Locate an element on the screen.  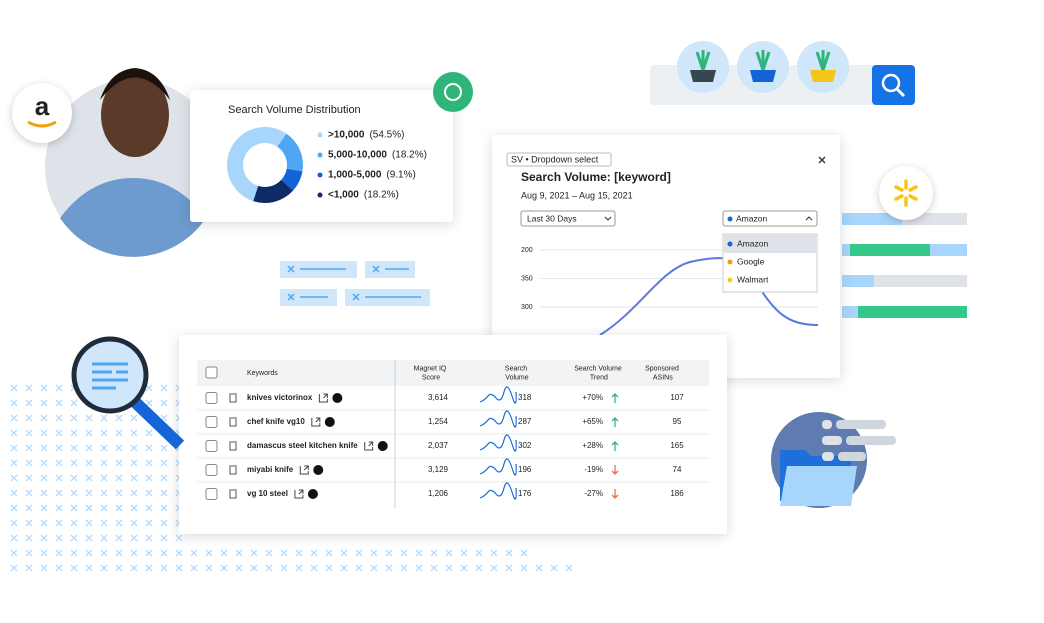
search-bar is located at coordinates (782, 73).